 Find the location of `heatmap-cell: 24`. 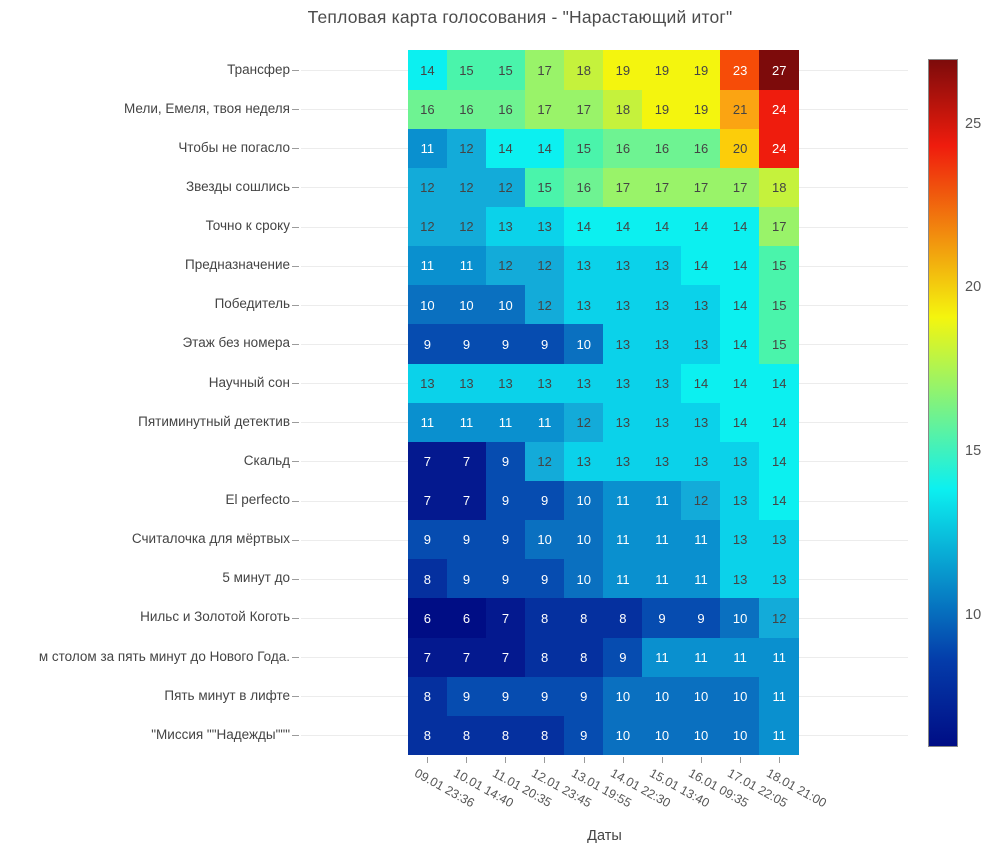

heatmap-cell: 24 is located at coordinates (779, 109).